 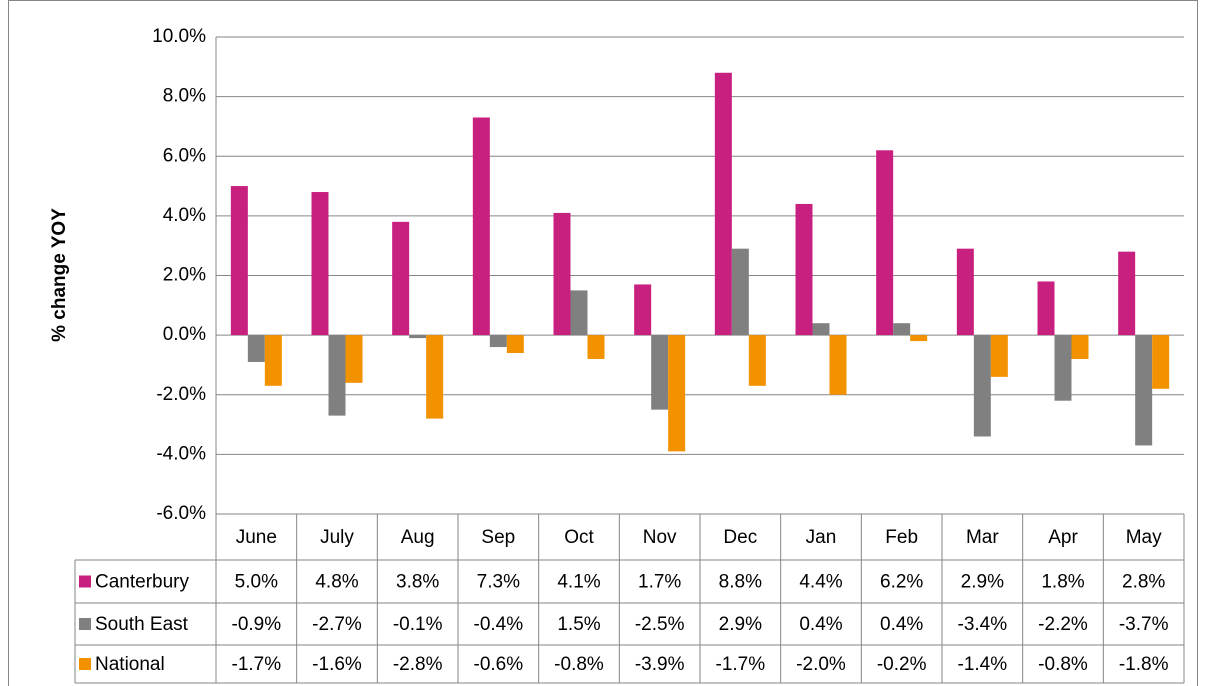 What do you see at coordinates (498, 582) in the screenshot?
I see `table-cell: 7.3%` at bounding box center [498, 582].